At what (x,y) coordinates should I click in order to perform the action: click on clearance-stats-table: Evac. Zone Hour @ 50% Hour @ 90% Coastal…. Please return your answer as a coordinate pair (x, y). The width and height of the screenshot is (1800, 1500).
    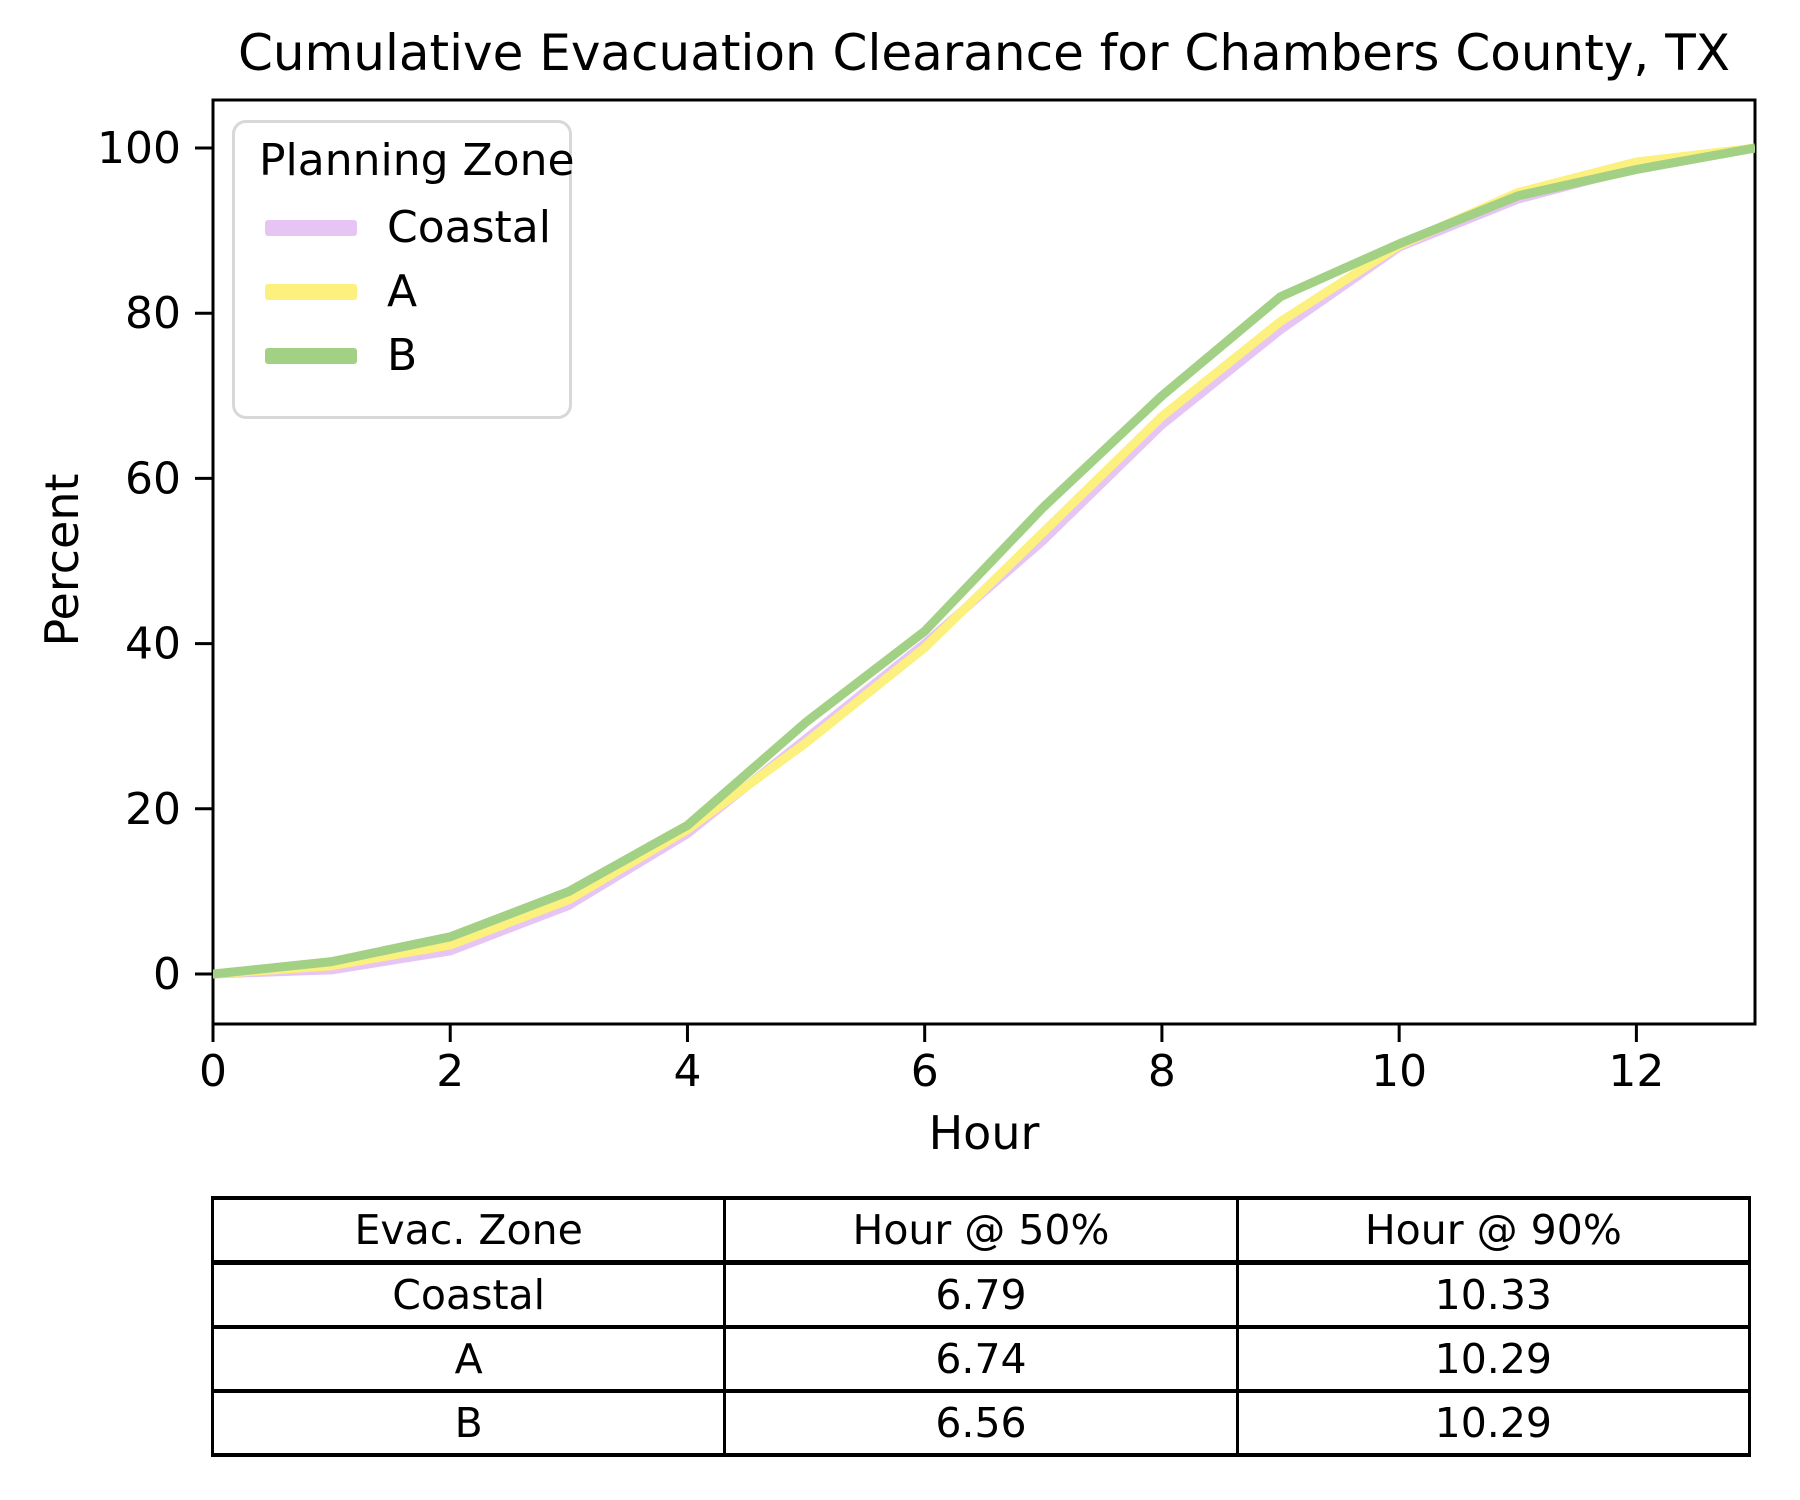
    Looking at the image, I should click on (981, 1326).